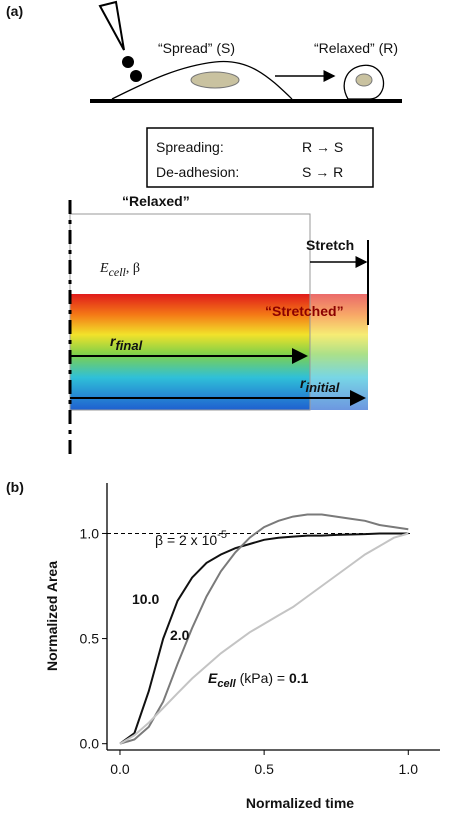 This screenshot has height=821, width=474. Describe the element at coordinates (90, 744) in the screenshot. I see `y-tick-label: 0.0` at that location.